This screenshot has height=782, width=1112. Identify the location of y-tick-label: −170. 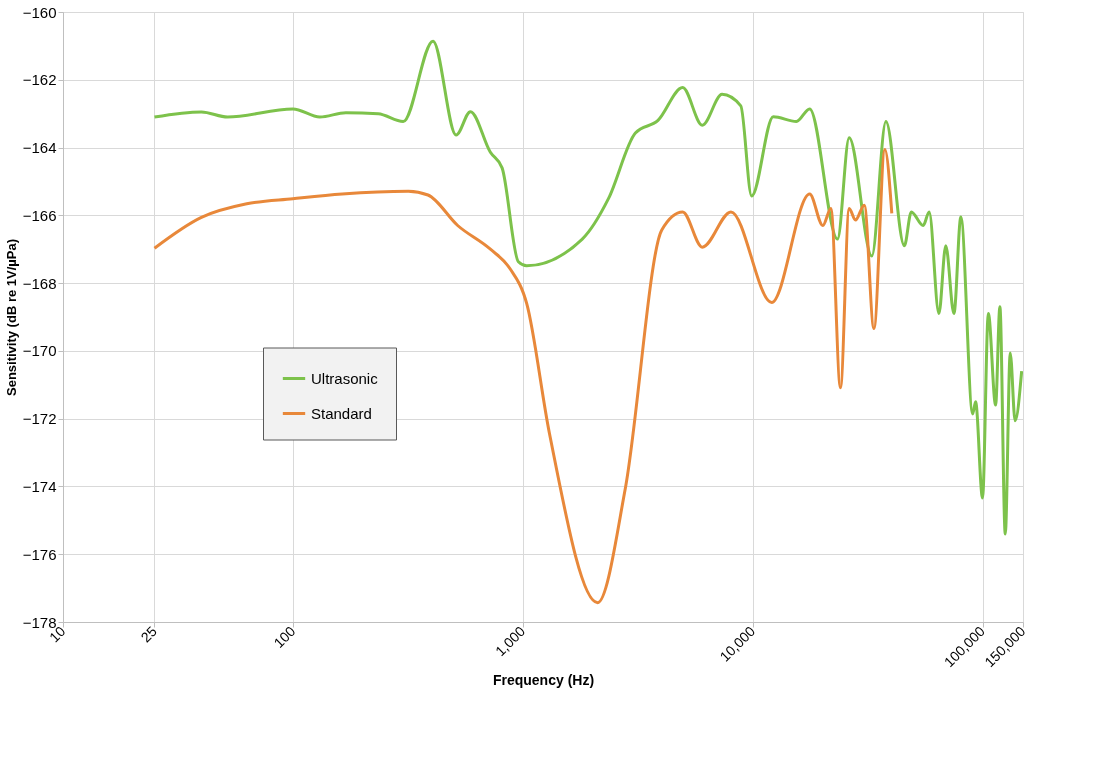
(39, 351).